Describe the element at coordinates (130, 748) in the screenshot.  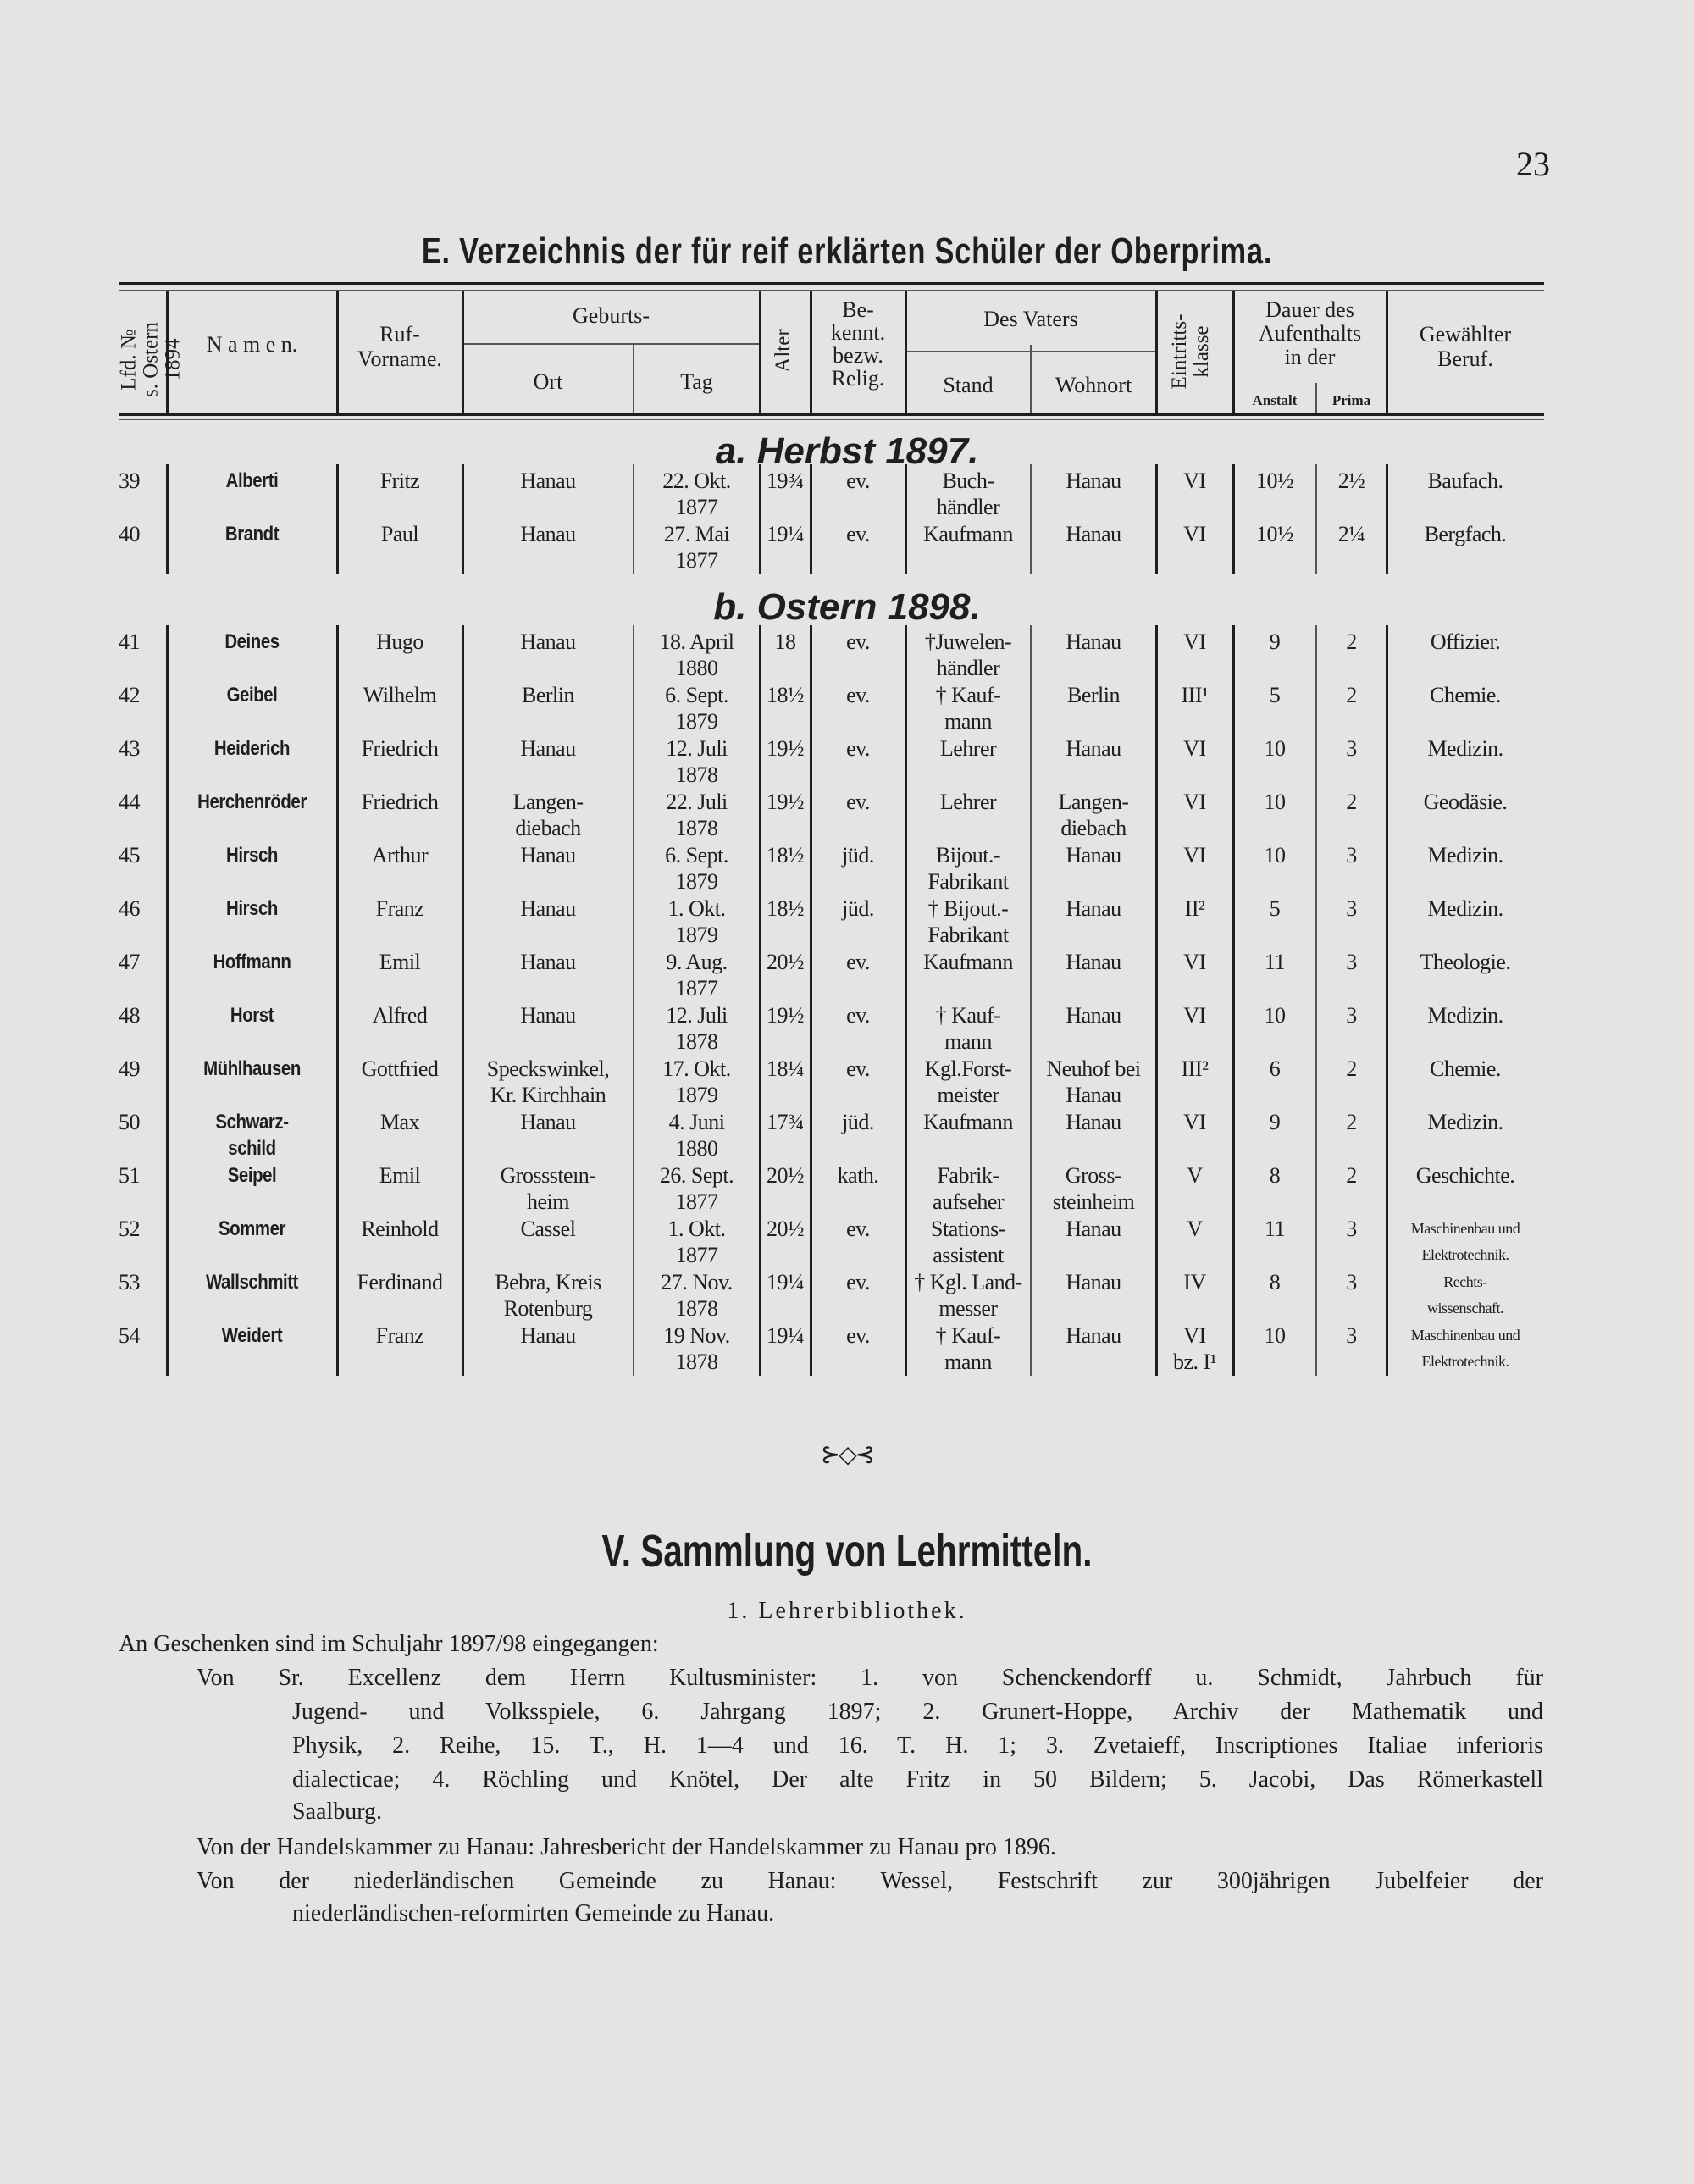
I see `cell-nr: 43` at that location.